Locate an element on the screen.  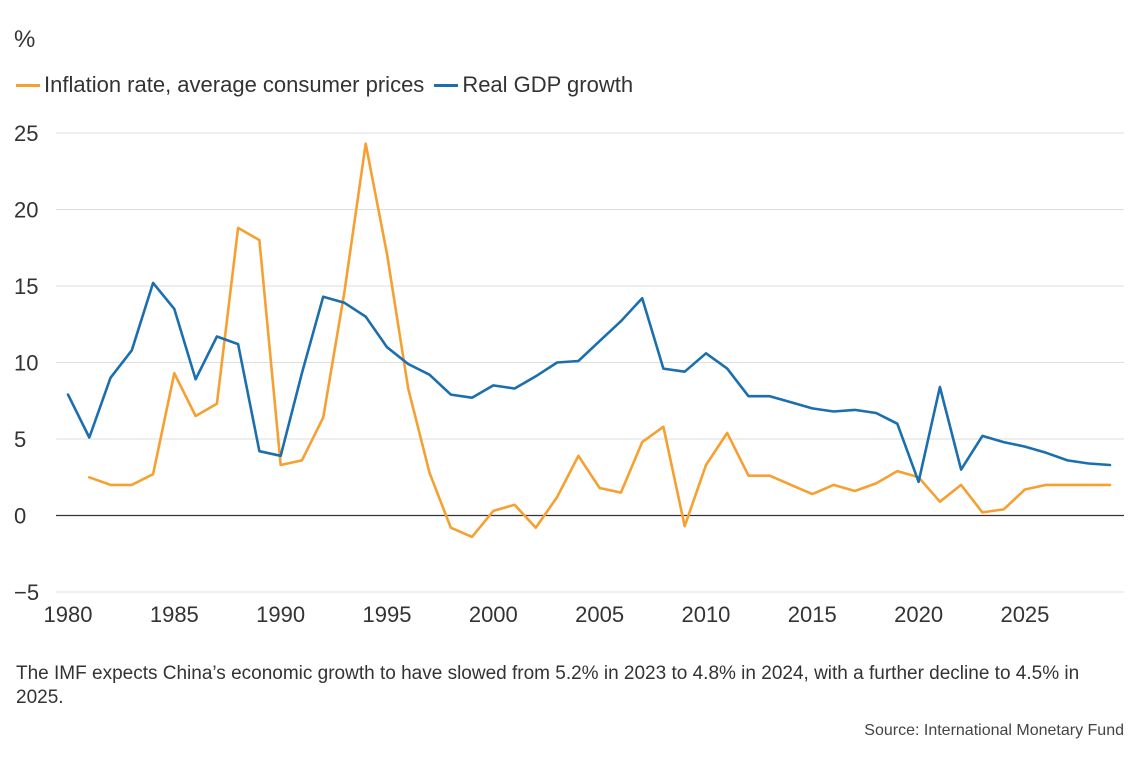
x-tick-label: 2000 is located at coordinates (493, 614).